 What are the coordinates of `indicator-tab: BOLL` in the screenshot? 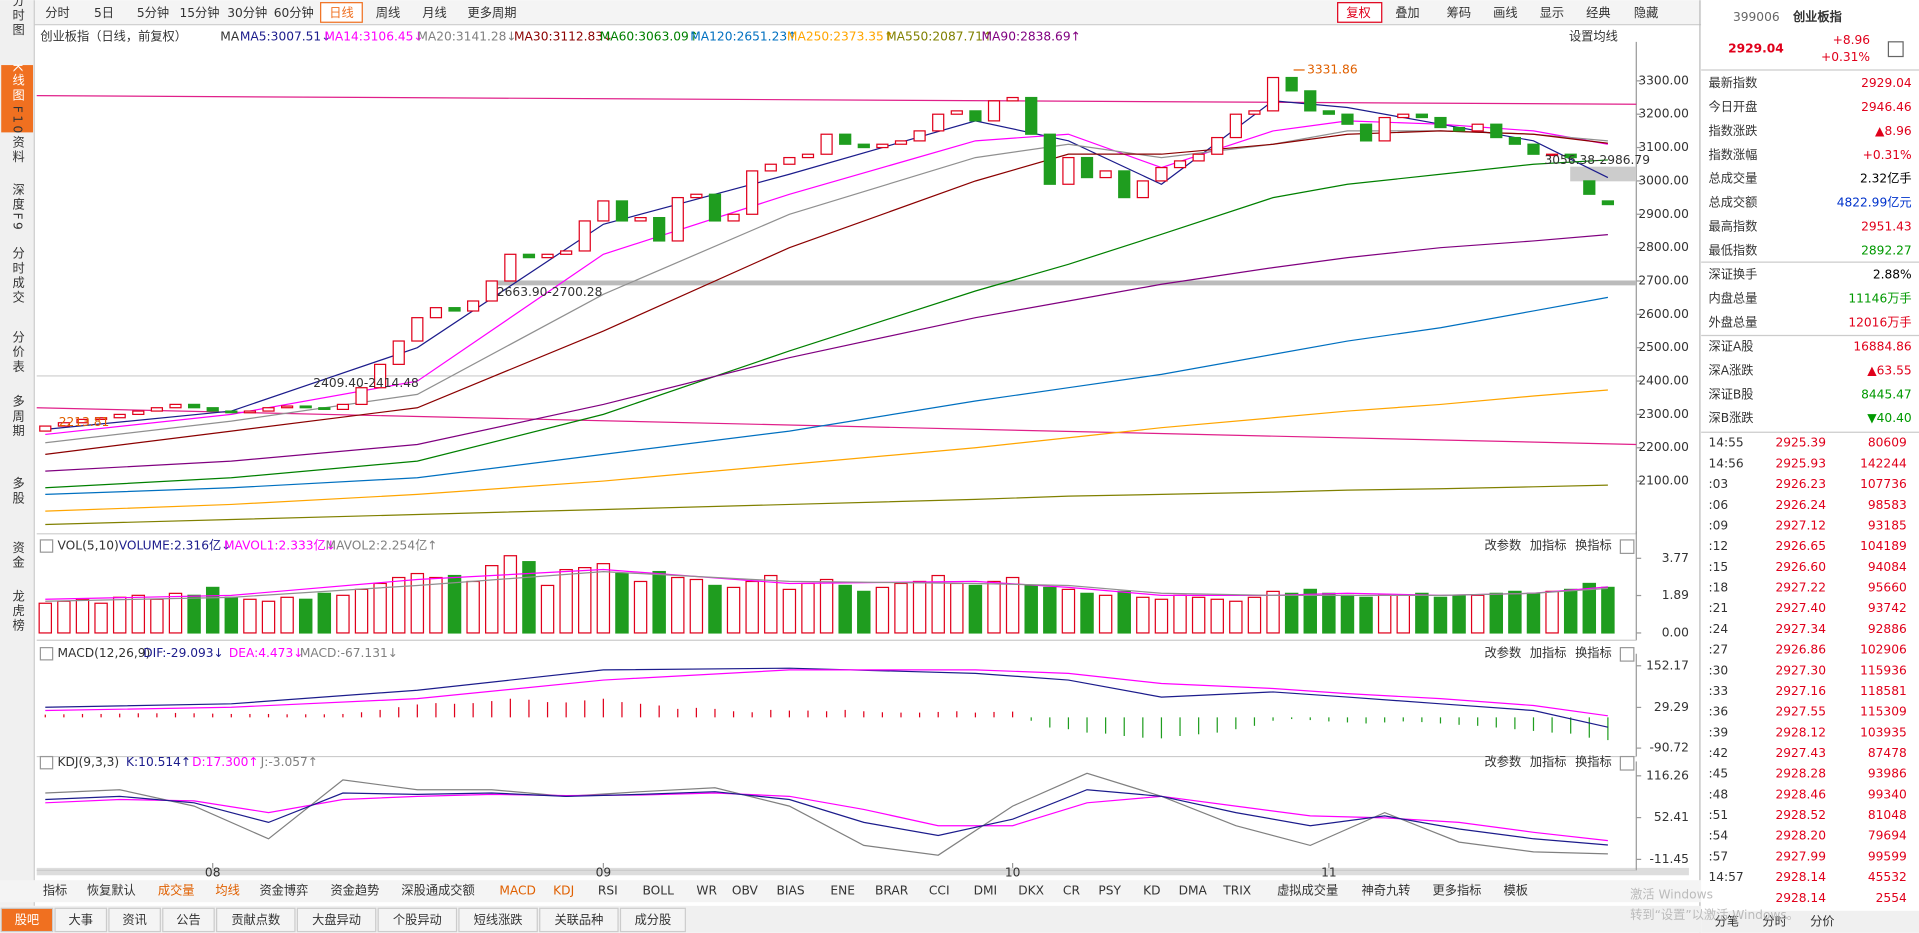 It's located at (659, 891).